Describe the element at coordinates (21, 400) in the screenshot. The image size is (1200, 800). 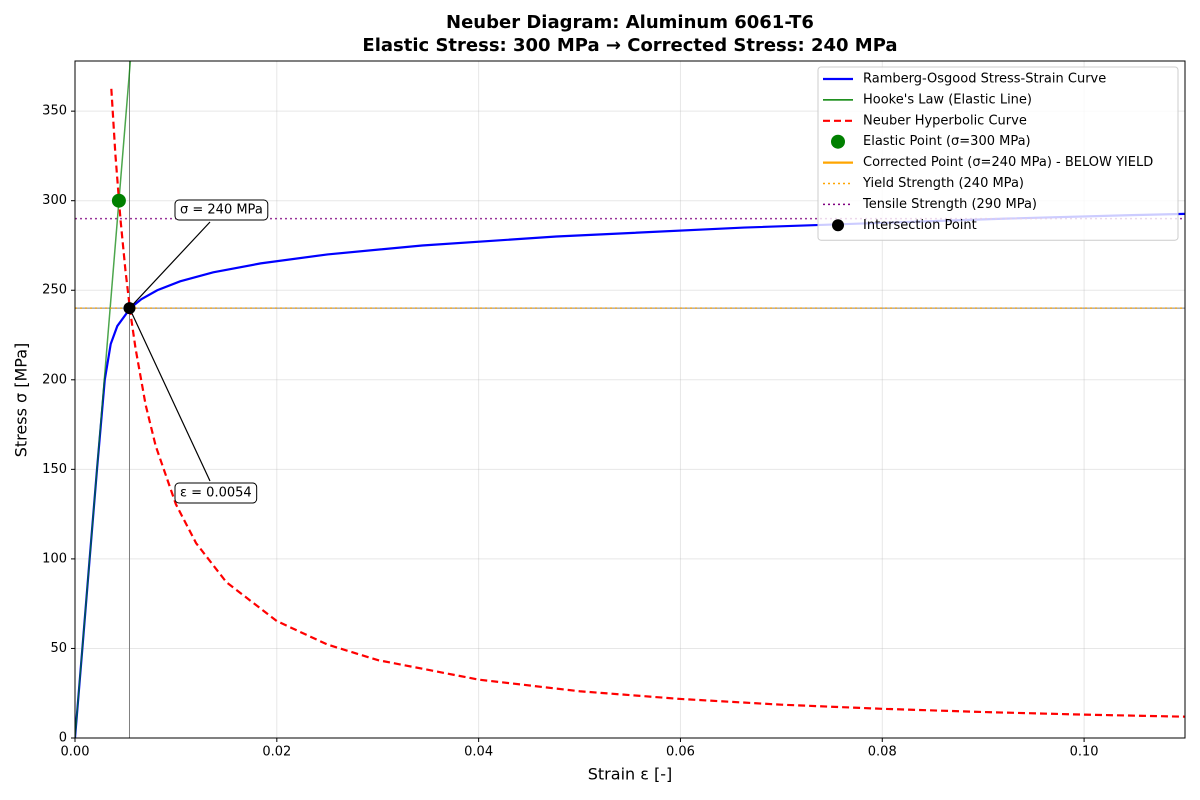
I see `y-axis-label: Stress σ [MPa]` at that location.